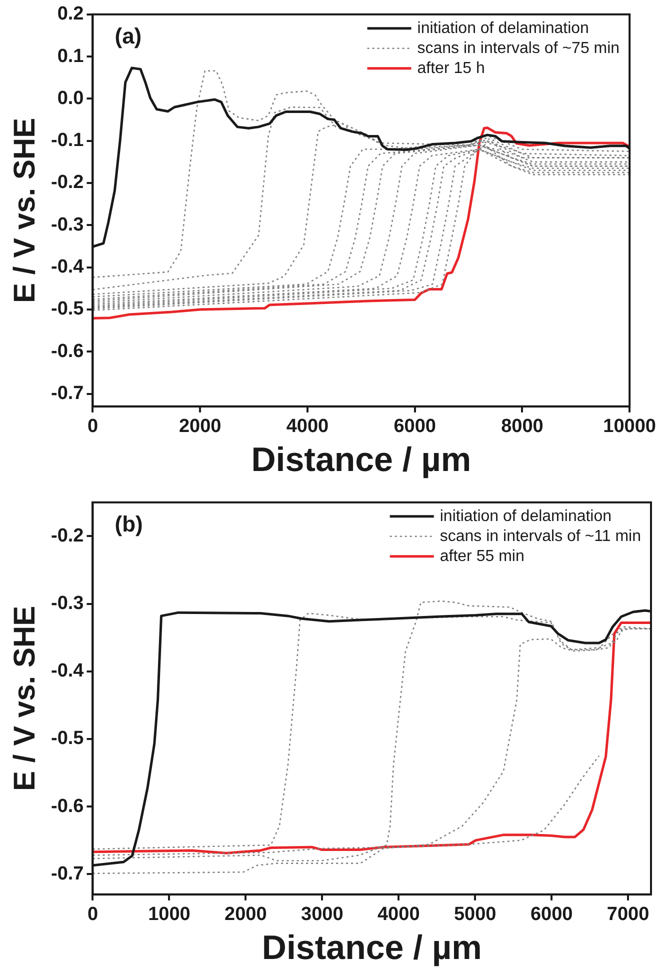  I want to click on x-tick-label: 3000, so click(322, 915).